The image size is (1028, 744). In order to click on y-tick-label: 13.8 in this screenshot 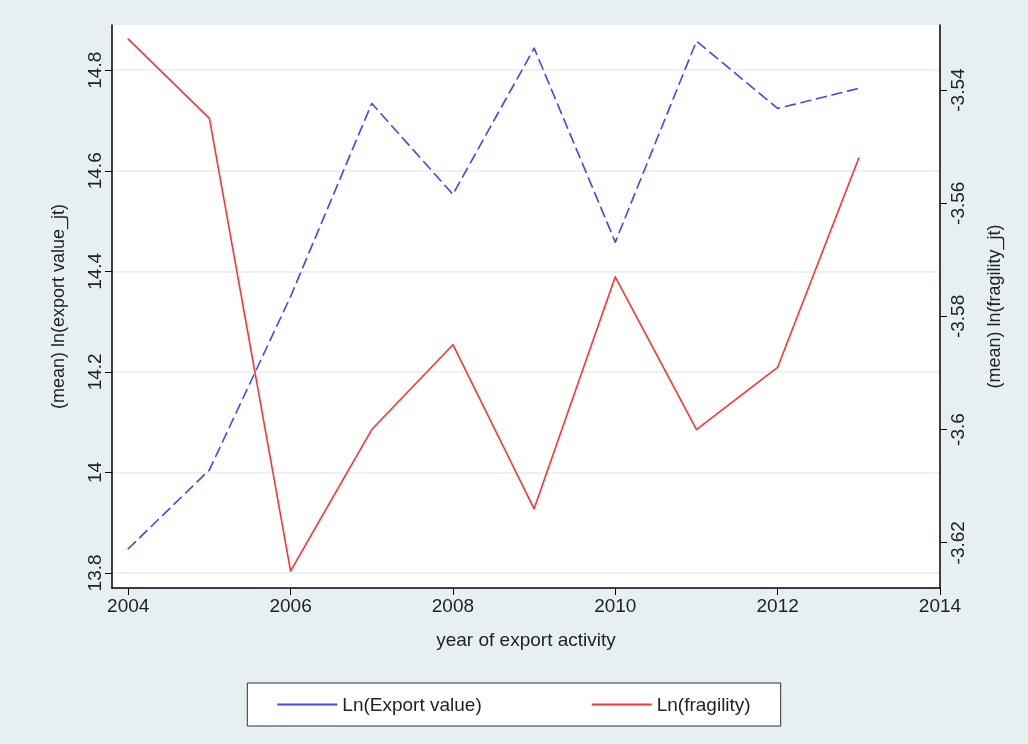, I will do `click(94, 573)`.